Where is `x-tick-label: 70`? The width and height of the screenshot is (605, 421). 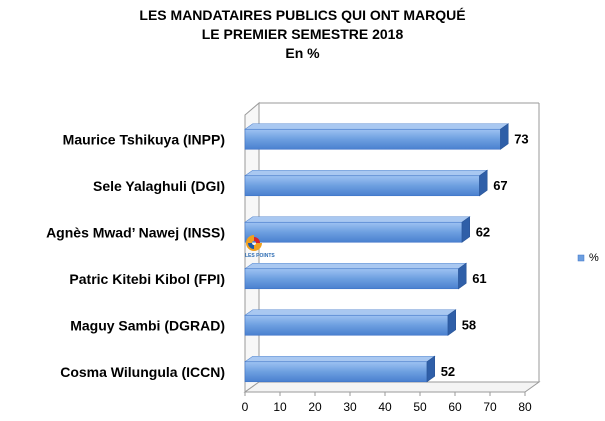
x-tick-label: 70 is located at coordinates (490, 407).